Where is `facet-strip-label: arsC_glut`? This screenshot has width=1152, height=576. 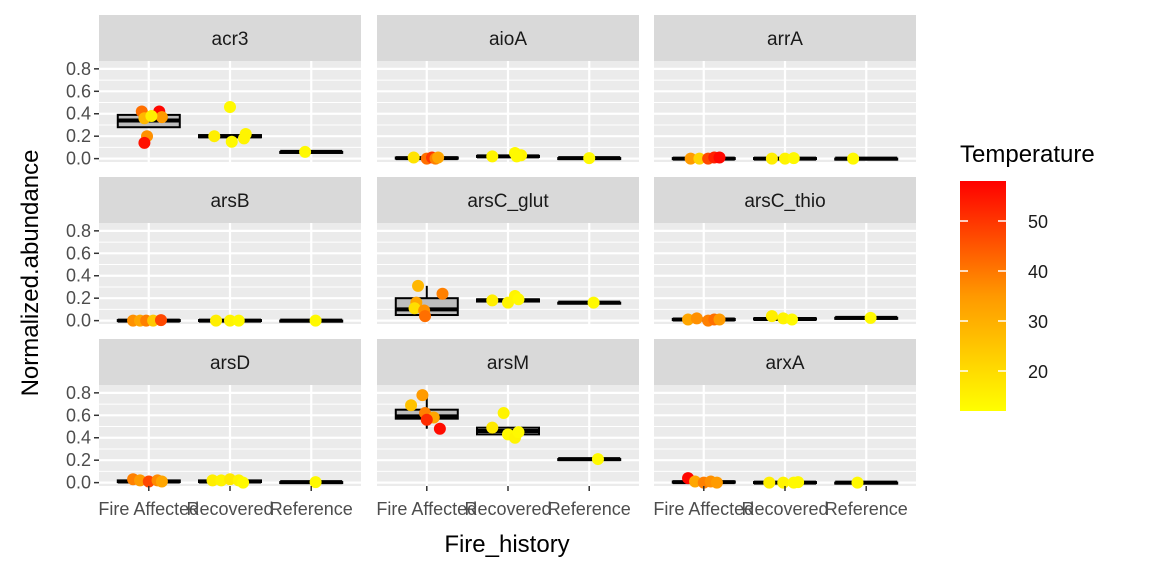
facet-strip-label: arsC_glut is located at coordinates (508, 201).